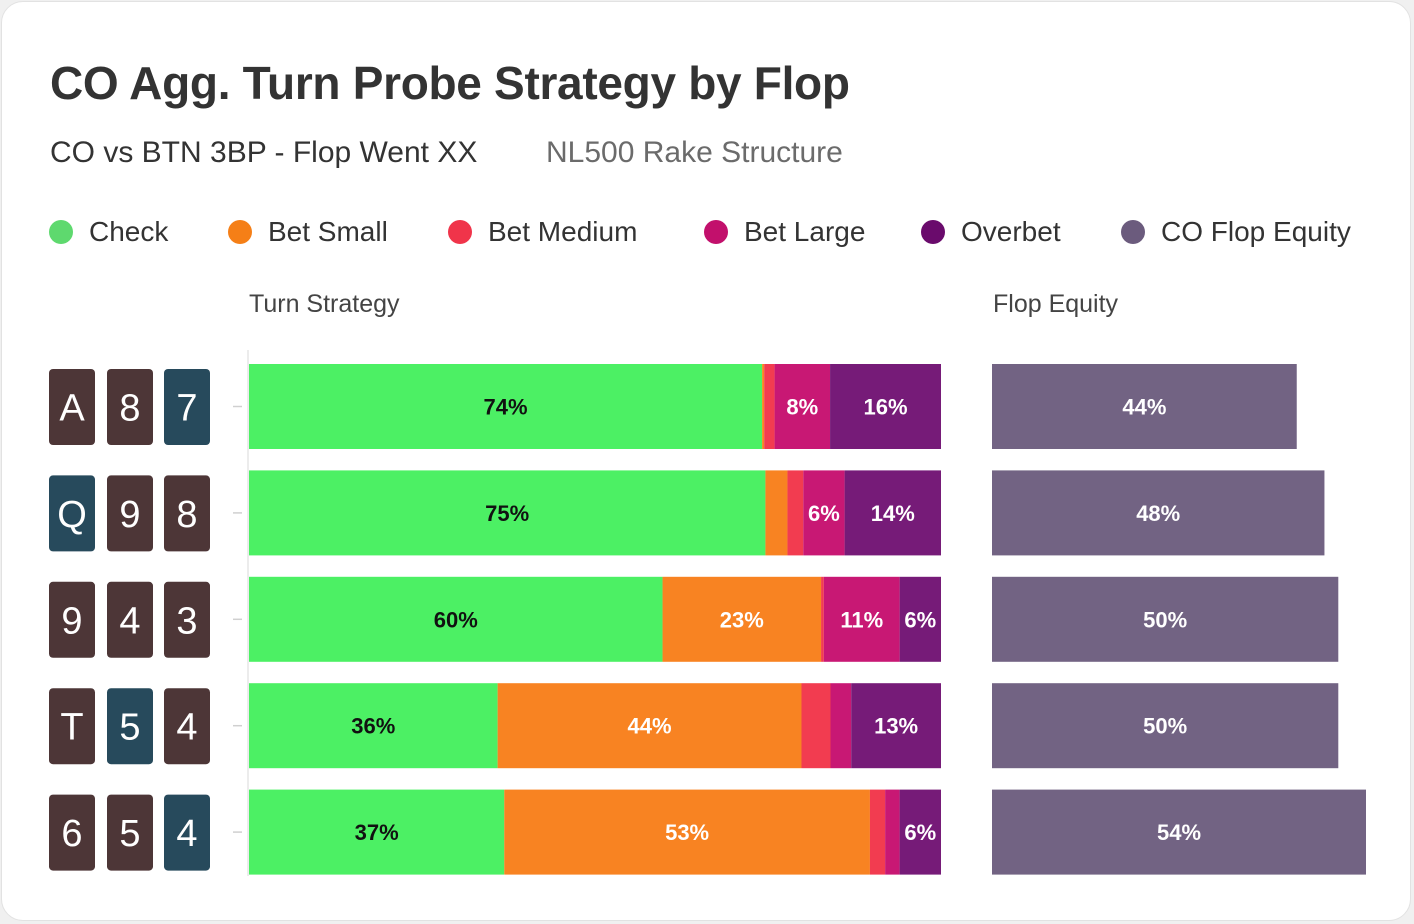 The image size is (1414, 924). I want to click on legend-item-co-flop-equity: CO Flop Equity, so click(1236, 232).